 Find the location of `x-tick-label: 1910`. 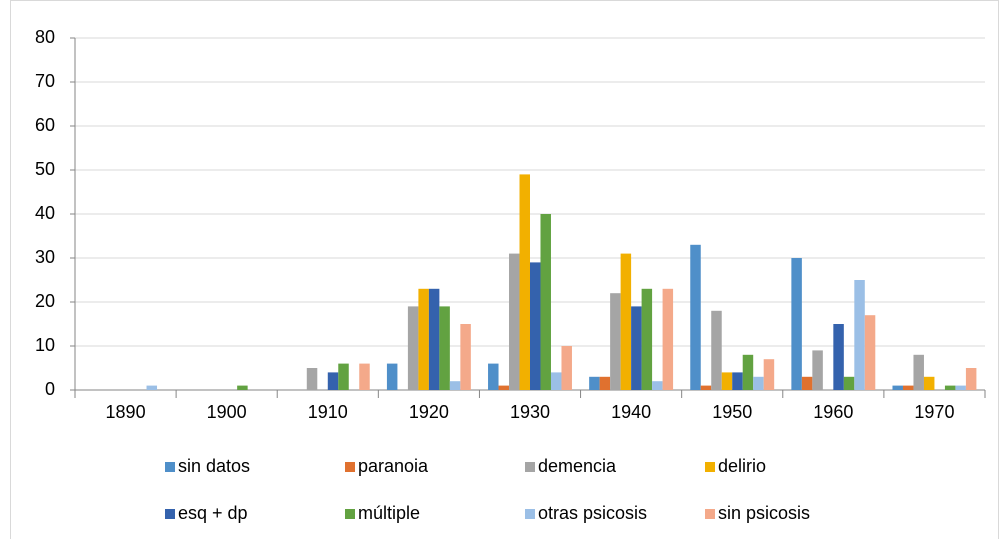

x-tick-label: 1910 is located at coordinates (328, 412).